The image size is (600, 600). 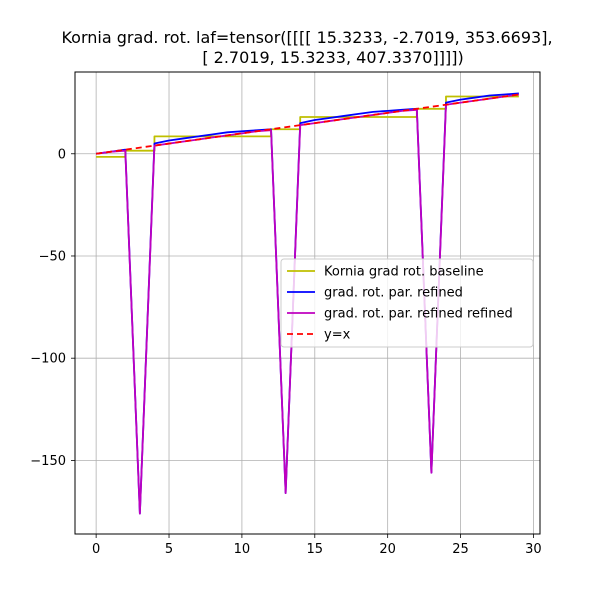 What do you see at coordinates (337, 335) in the screenshot?
I see `legend-label-4: y=x` at bounding box center [337, 335].